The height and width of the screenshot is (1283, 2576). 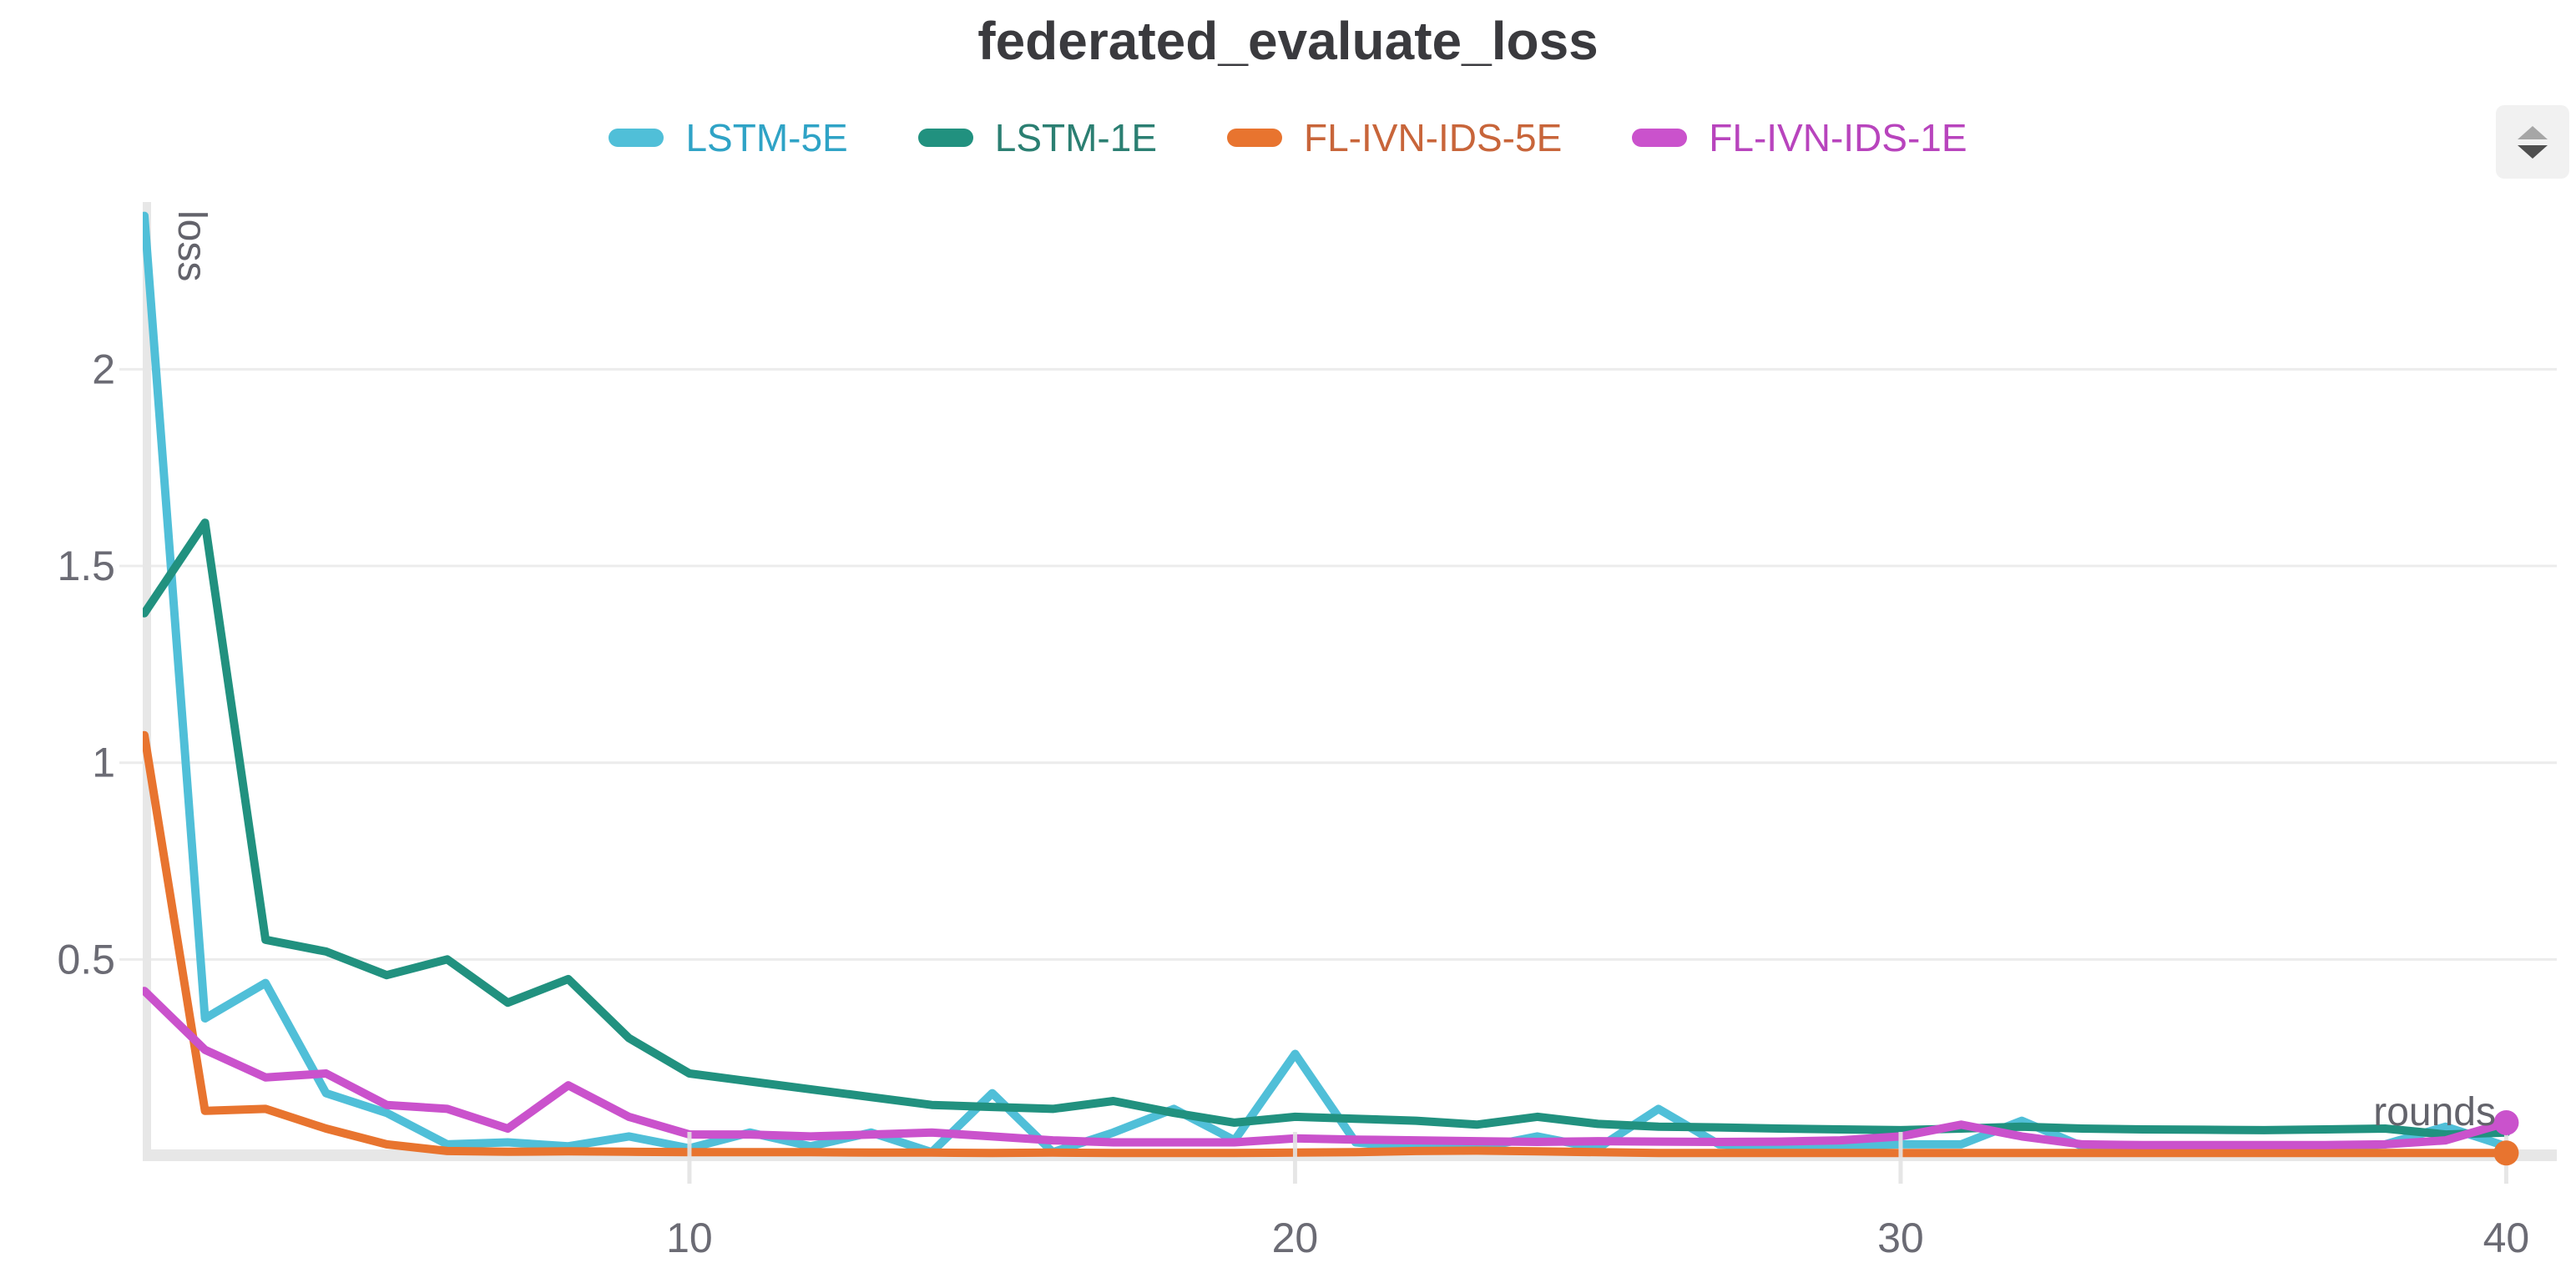 What do you see at coordinates (191, 246) in the screenshot?
I see `y-axis-label: loss` at bounding box center [191, 246].